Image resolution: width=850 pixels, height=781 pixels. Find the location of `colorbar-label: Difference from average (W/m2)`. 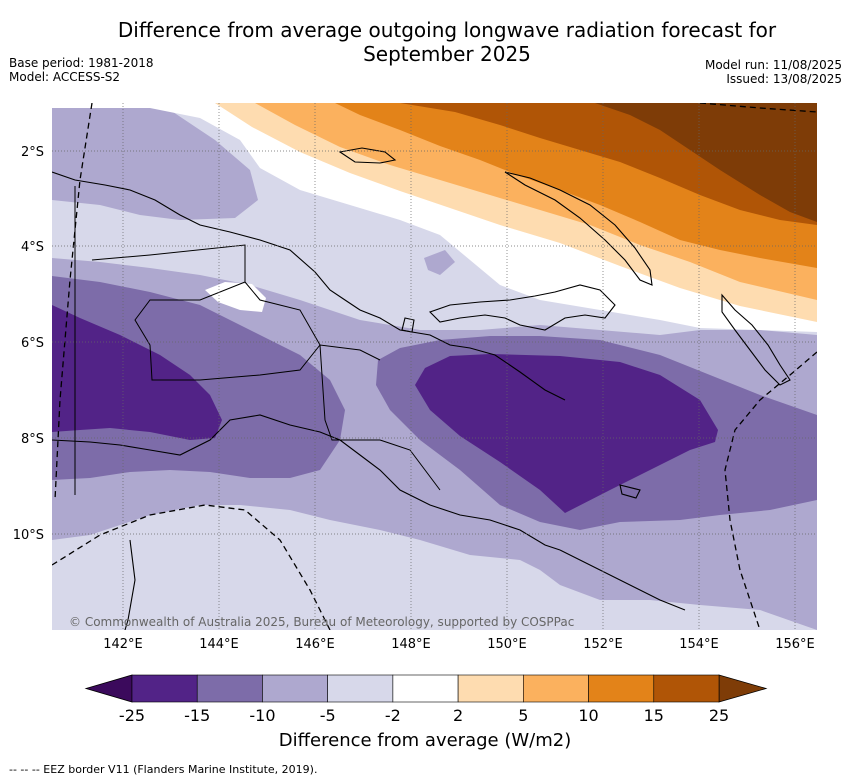

colorbar-label: Difference from average (W/m2) is located at coordinates (425, 740).